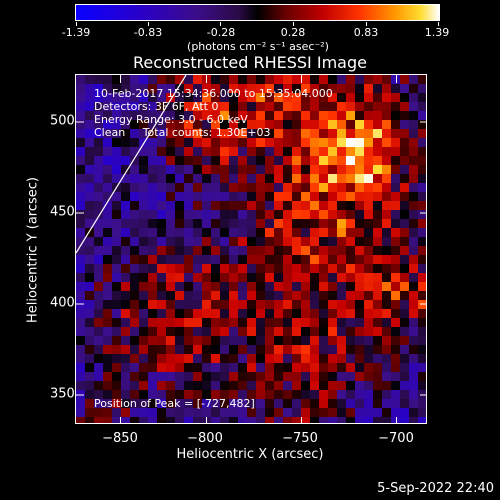 This screenshot has height=500, width=500. I want to click on y-tick-label: 350, so click(62, 394).